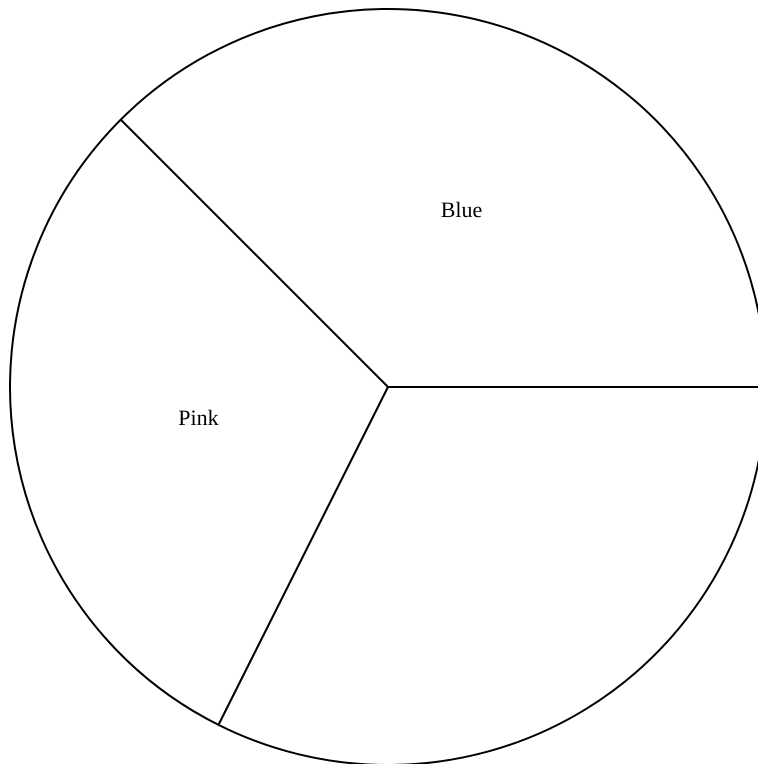 This screenshot has height=764, width=758. Describe the element at coordinates (198, 417) in the screenshot. I see `slice-label: Pink` at that location.